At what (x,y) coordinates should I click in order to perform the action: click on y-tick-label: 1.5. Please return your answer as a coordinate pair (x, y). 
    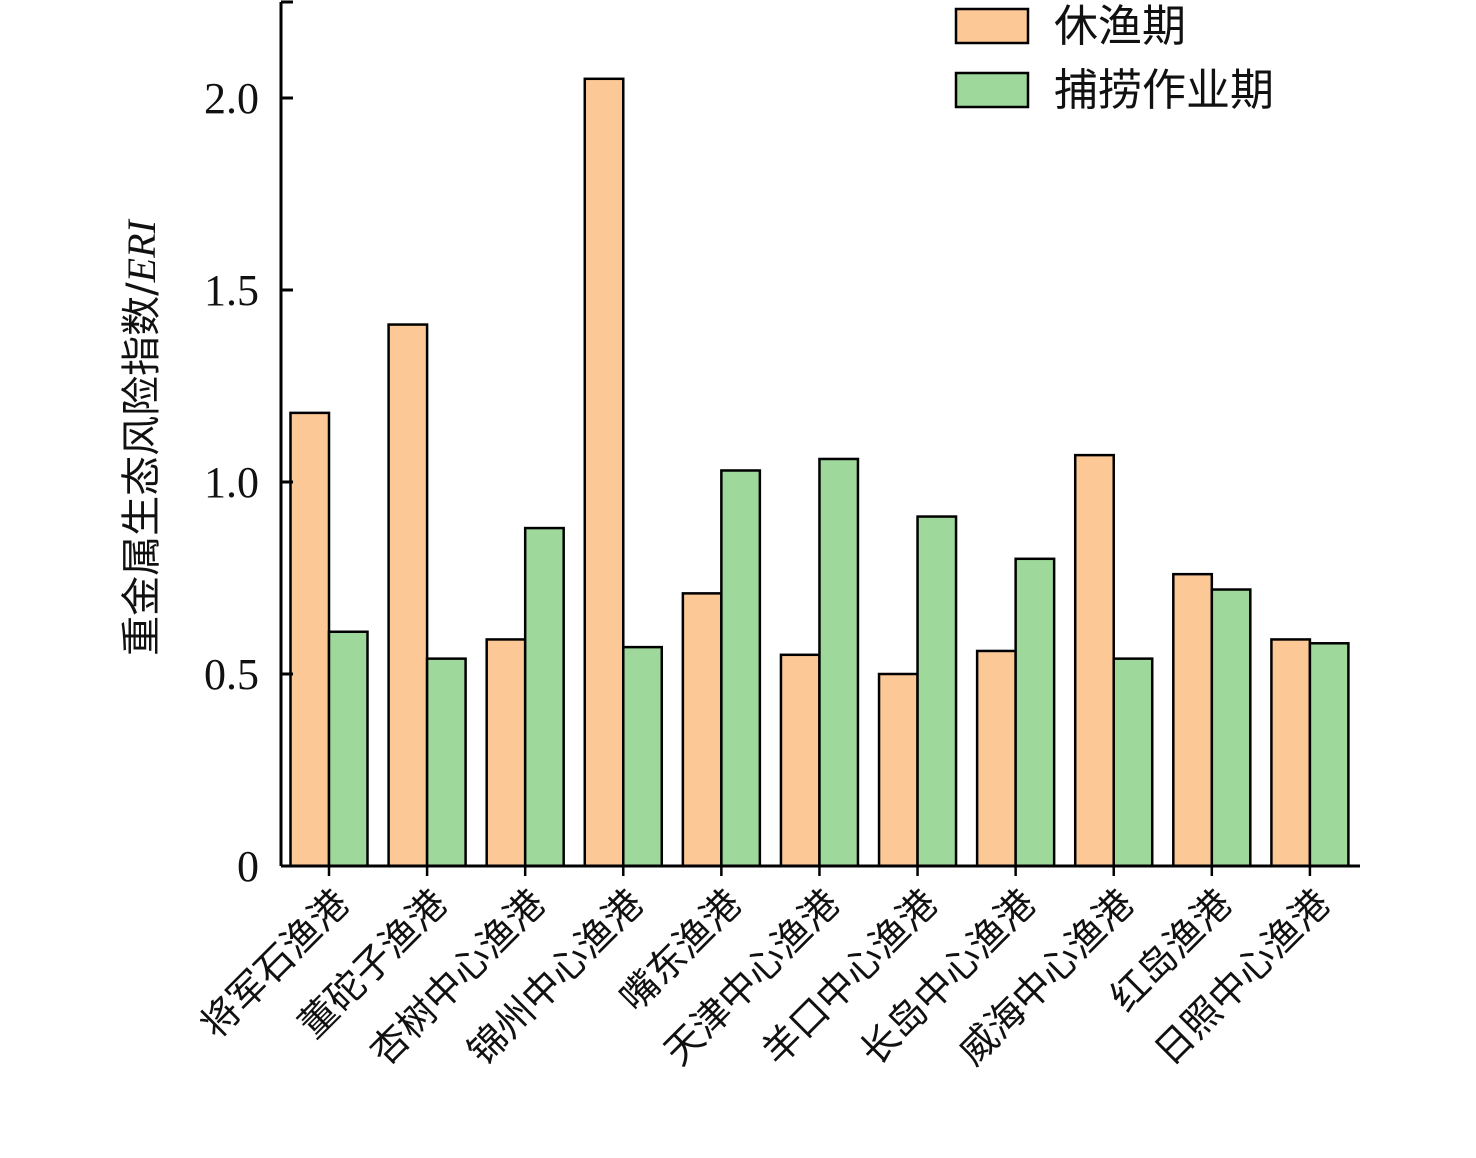
    Looking at the image, I should click on (231, 290).